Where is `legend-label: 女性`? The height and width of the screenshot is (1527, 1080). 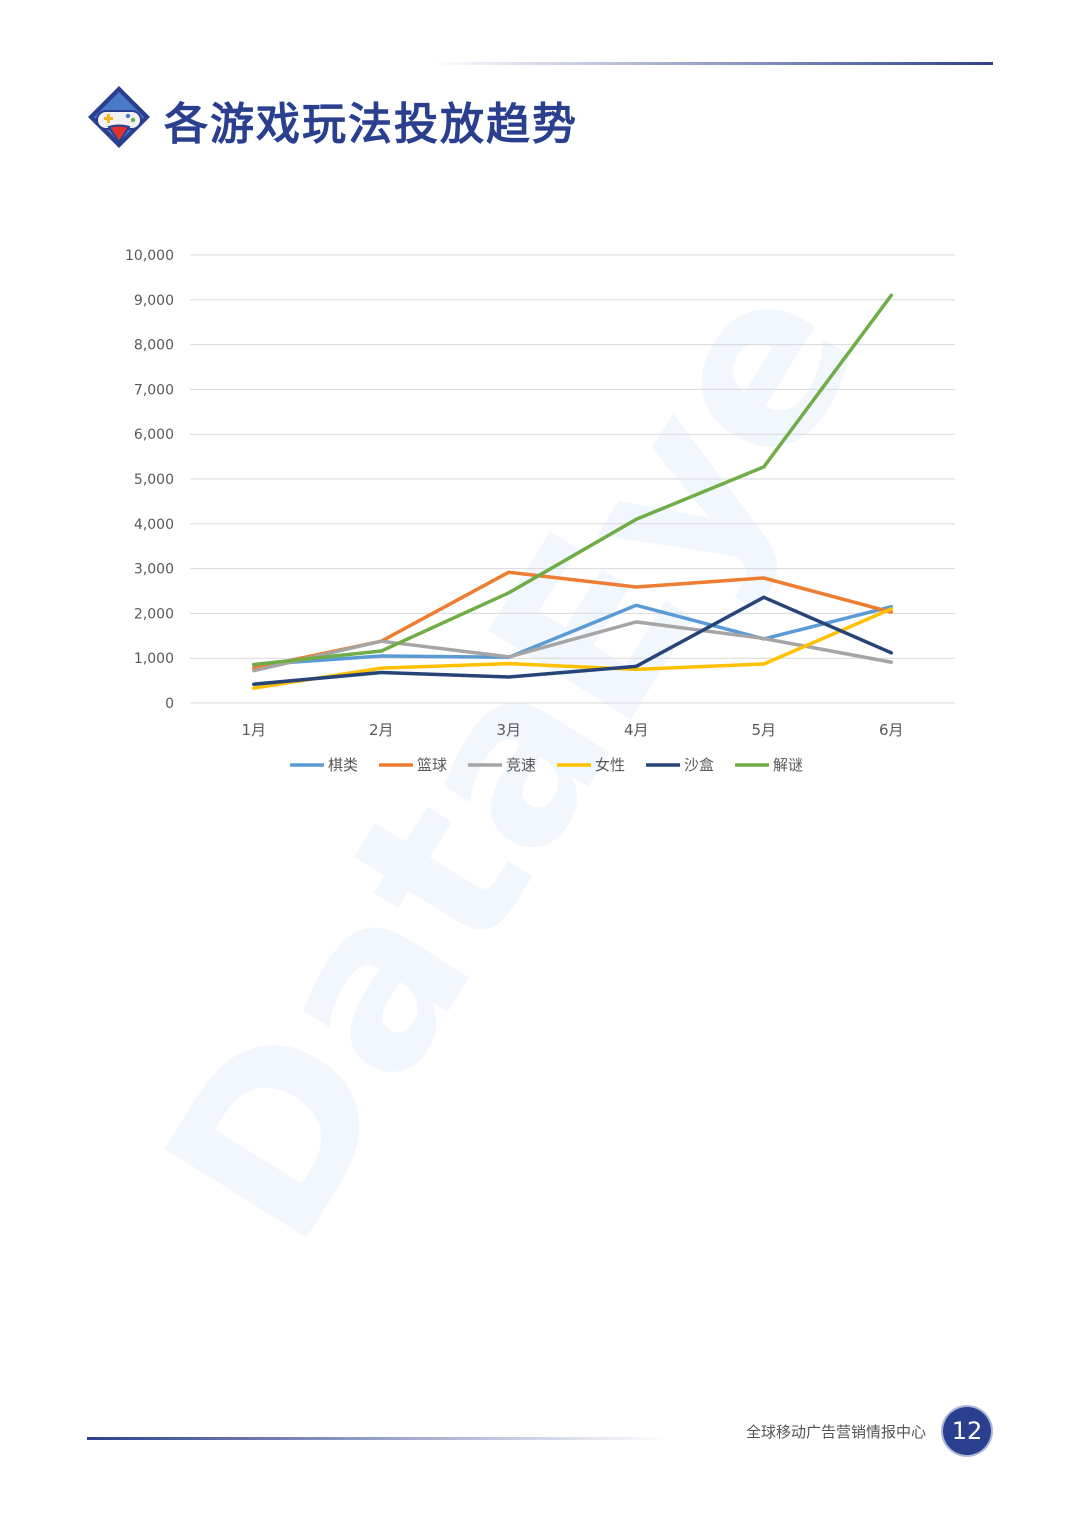 legend-label: 女性 is located at coordinates (610, 765).